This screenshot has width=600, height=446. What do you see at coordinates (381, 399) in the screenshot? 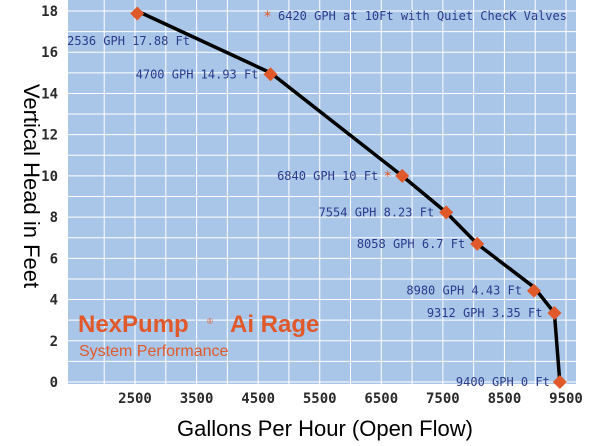
I see `x-tick-label: 6500` at bounding box center [381, 399].